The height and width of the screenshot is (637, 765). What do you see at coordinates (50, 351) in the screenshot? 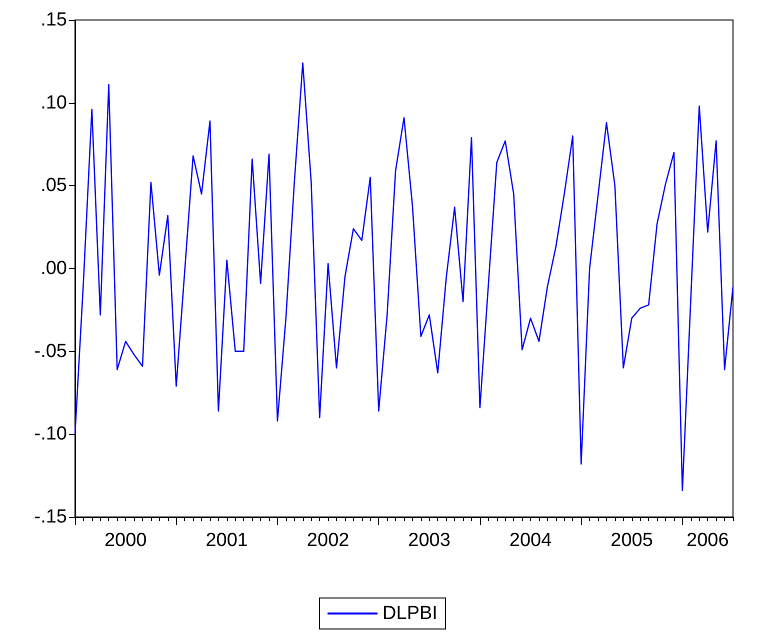
I see `y-tick-label: -.05` at bounding box center [50, 351].